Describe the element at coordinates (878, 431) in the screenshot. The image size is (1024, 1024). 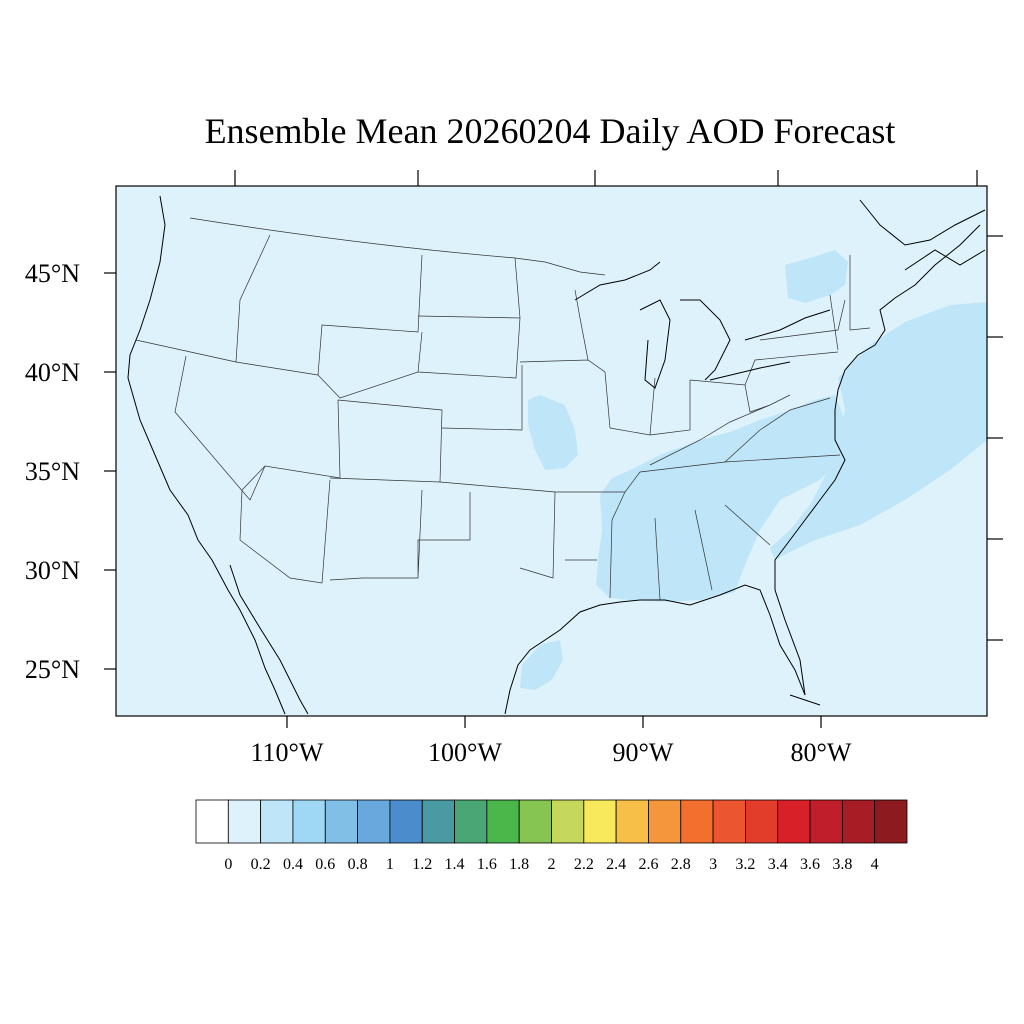
I see `aod-plume-atlantic` at that location.